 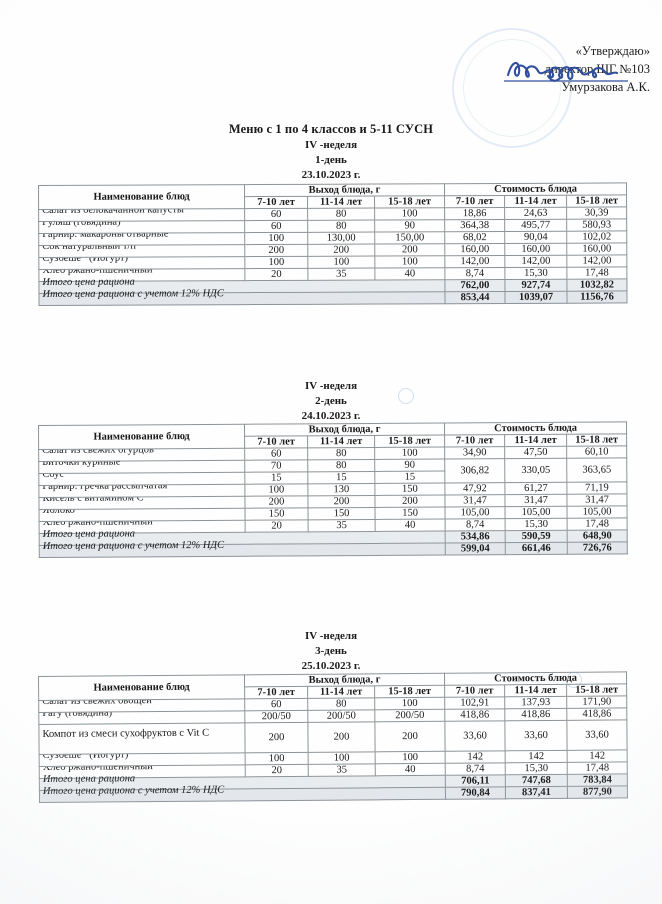 I want to click on col-cost-age-2: 15-18 лет, so click(x=596, y=440).